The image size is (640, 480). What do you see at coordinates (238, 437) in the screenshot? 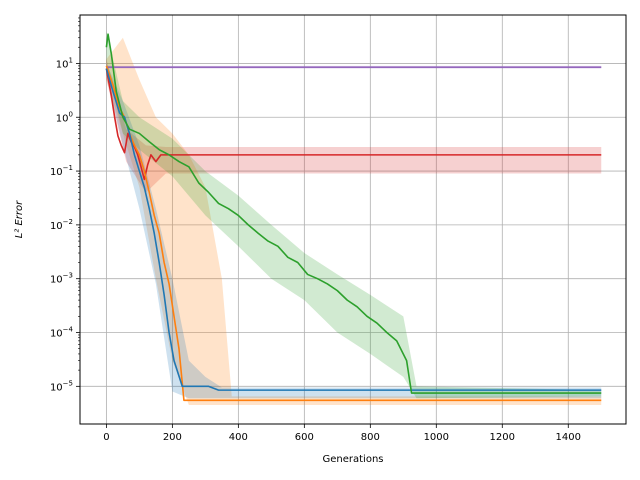
I see `x-tick-label: 400` at bounding box center [238, 437].